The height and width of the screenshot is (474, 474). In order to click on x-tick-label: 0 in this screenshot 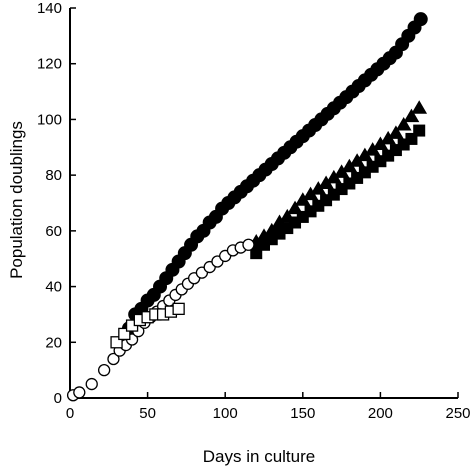, I will do `click(70, 413)`.